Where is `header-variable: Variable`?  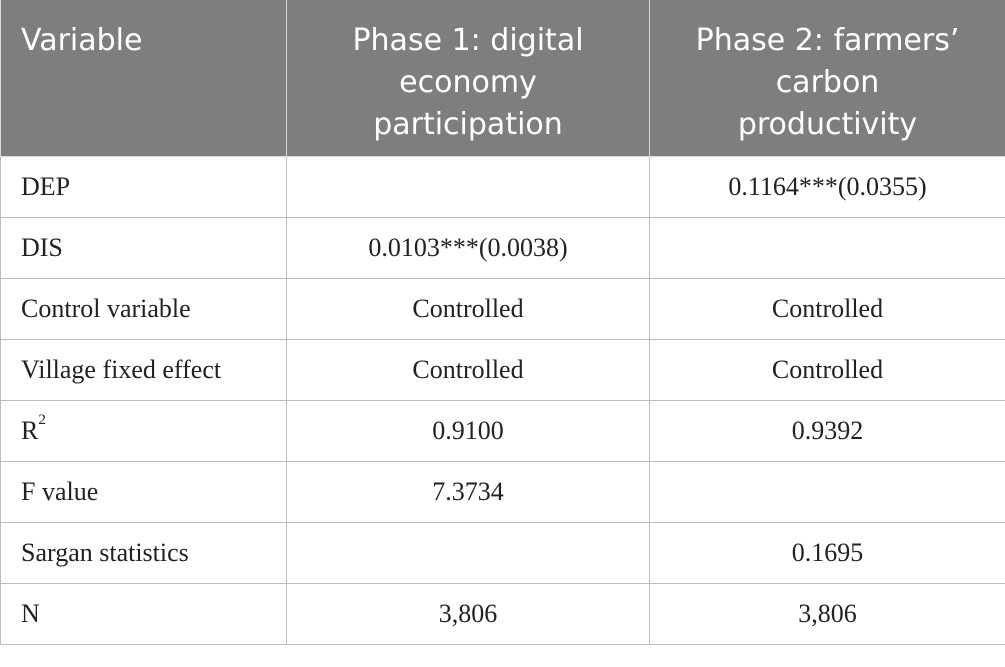
header-variable: Variable is located at coordinates (143, 78).